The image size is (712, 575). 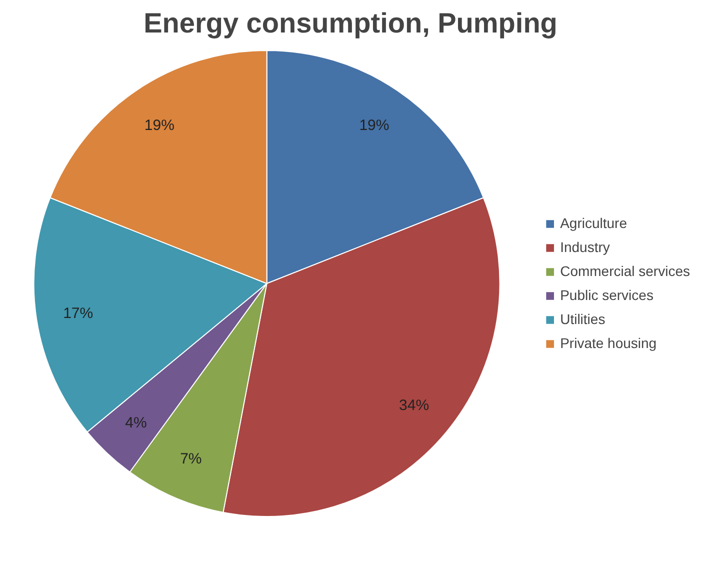 What do you see at coordinates (414, 405) in the screenshot?
I see `data-label: 34%` at bounding box center [414, 405].